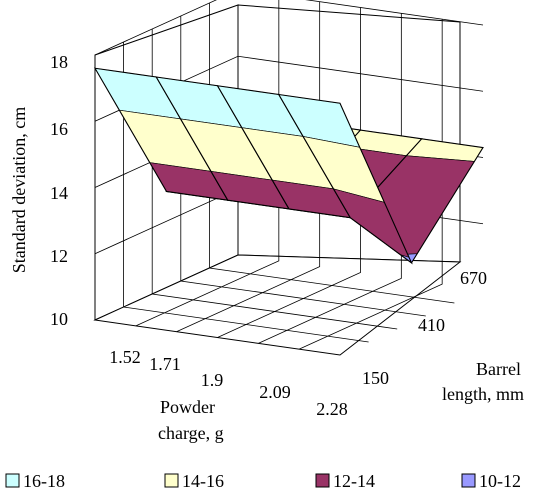  What do you see at coordinates (375, 378) in the screenshot?
I see `z-tick-label: 150` at bounding box center [375, 378].